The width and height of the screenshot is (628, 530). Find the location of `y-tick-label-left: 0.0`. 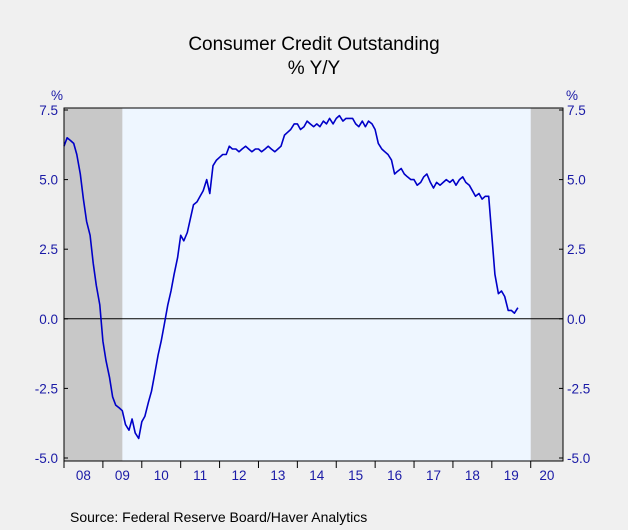

y-tick-label-left: 0.0 is located at coordinates (48, 319).